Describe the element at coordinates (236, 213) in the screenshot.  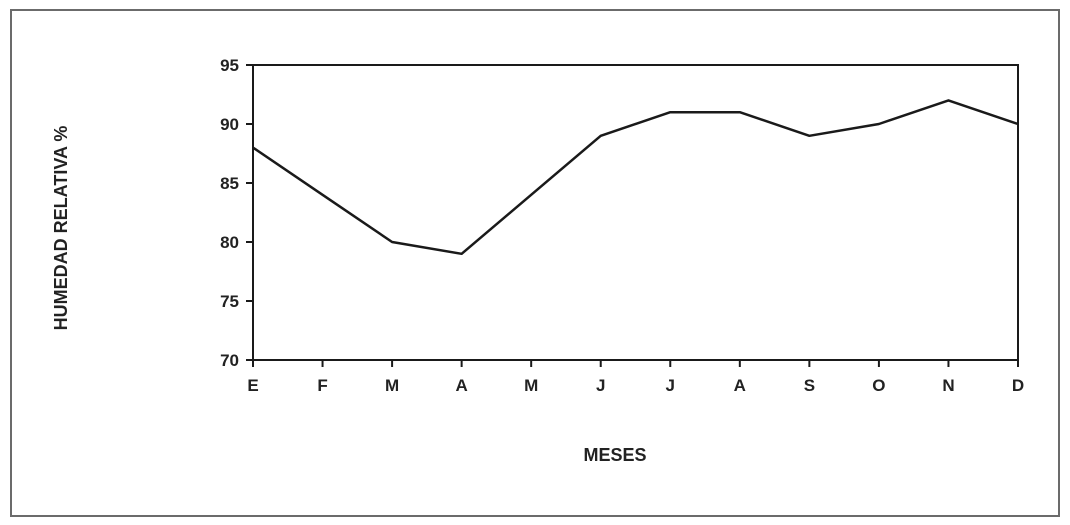
I see `y-axis-ticks: 70 75 80 85 90 95` at that location.